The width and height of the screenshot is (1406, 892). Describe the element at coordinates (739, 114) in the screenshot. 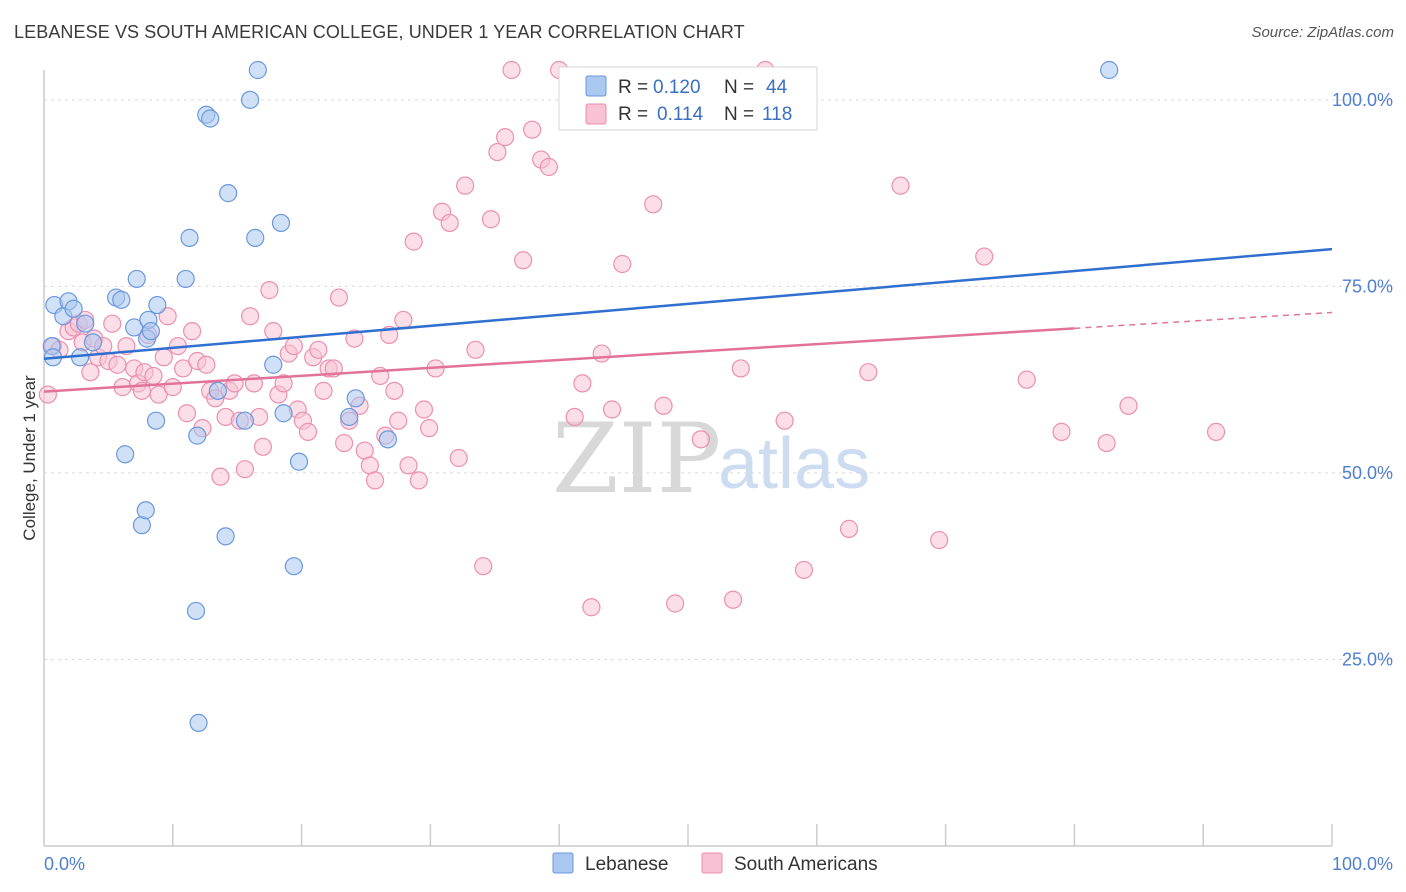

I see `sa-n-label: N =` at that location.